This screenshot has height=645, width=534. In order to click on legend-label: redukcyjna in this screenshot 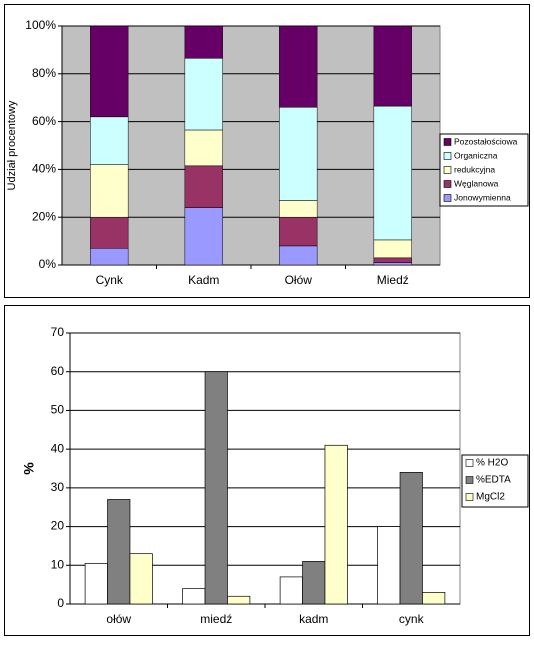, I will do `click(474, 169)`.